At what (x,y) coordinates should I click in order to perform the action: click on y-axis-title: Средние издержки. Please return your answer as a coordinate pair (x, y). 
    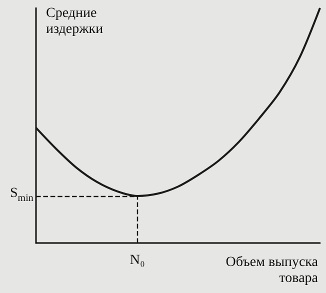
    Looking at the image, I should click on (75, 22).